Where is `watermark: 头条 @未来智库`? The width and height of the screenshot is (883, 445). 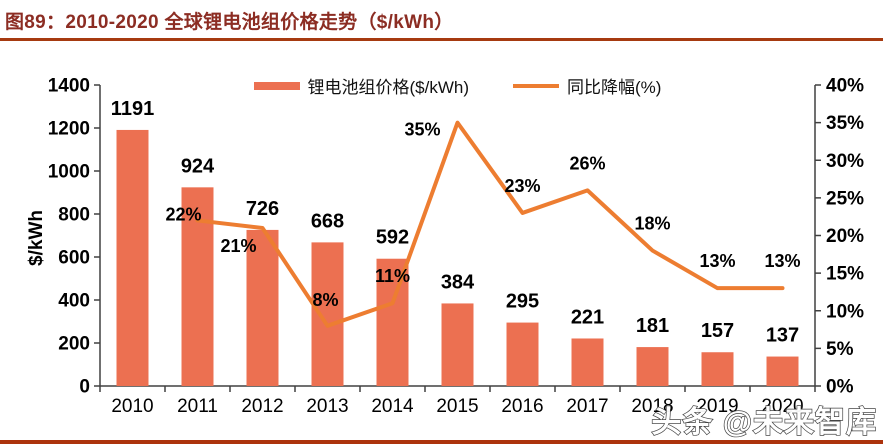 watermark: 头条 @未来智库 is located at coordinates (764, 422).